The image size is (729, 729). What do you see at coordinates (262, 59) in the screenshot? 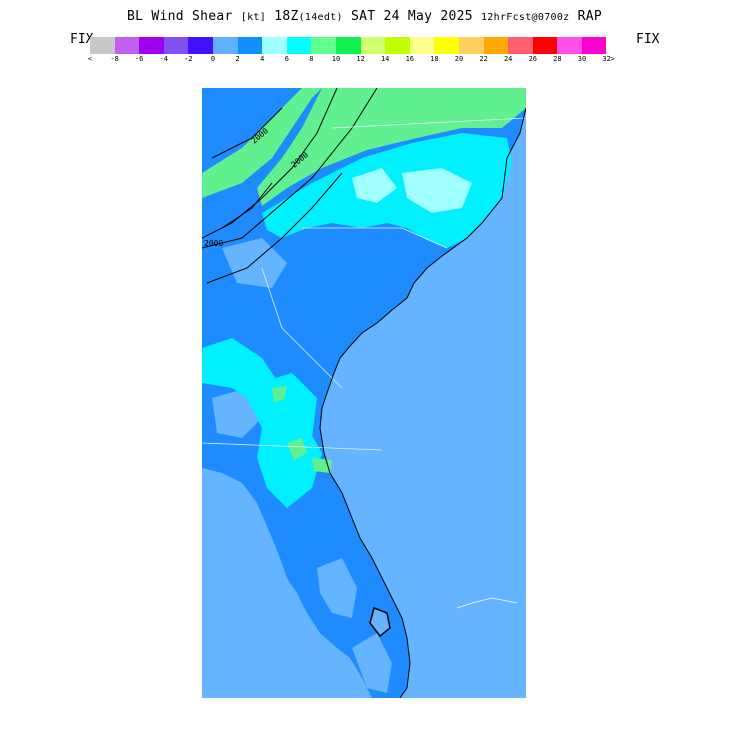
I see `legend-tick-label: 4` at bounding box center [262, 59].